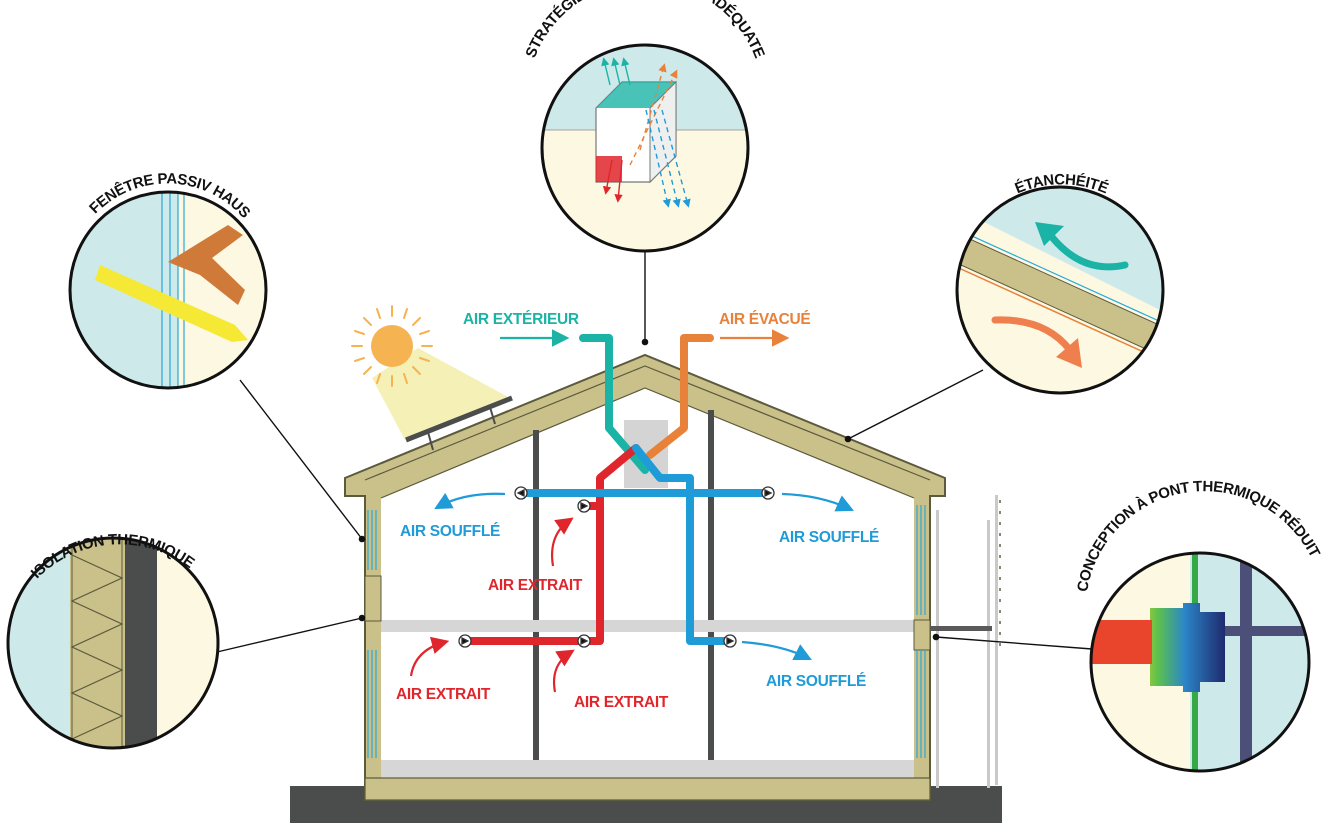 The height and width of the screenshot is (828, 1325). Describe the element at coordinates (922, 635) in the screenshot. I see `intermediate-floor-insulation-right` at that location.